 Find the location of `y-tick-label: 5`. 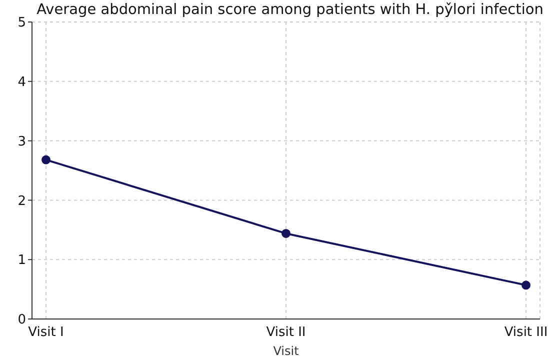

y-tick-label: 5 is located at coordinates (22, 23).